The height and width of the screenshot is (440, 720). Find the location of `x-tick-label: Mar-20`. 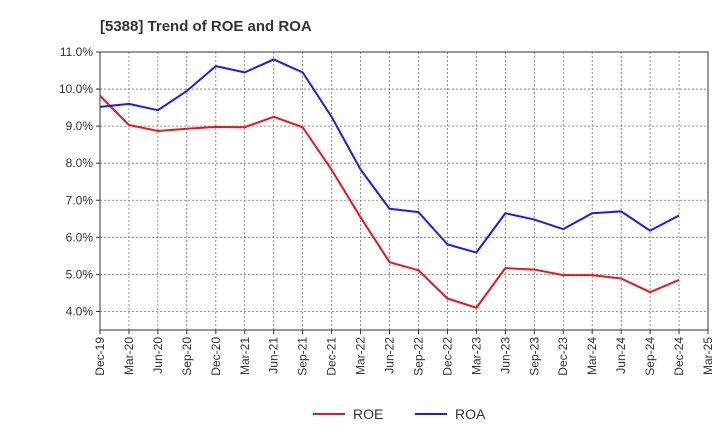

x-tick-label: Mar-20 is located at coordinates (129, 356).